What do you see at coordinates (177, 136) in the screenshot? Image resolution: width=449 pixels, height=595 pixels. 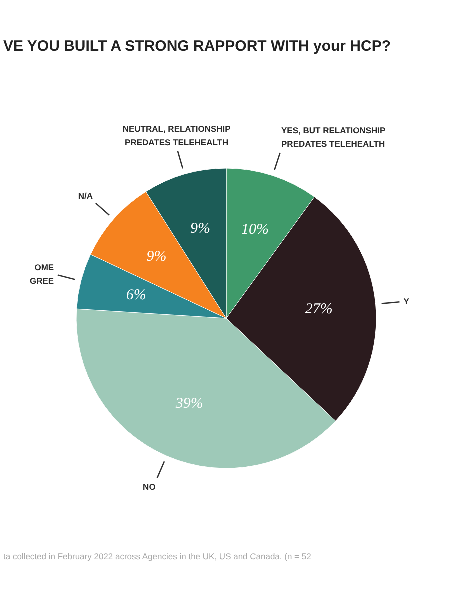 I see `slice-label: NEUTRAL, RELATIONSHIP PREDATES TELEHEALTH` at bounding box center [177, 136].